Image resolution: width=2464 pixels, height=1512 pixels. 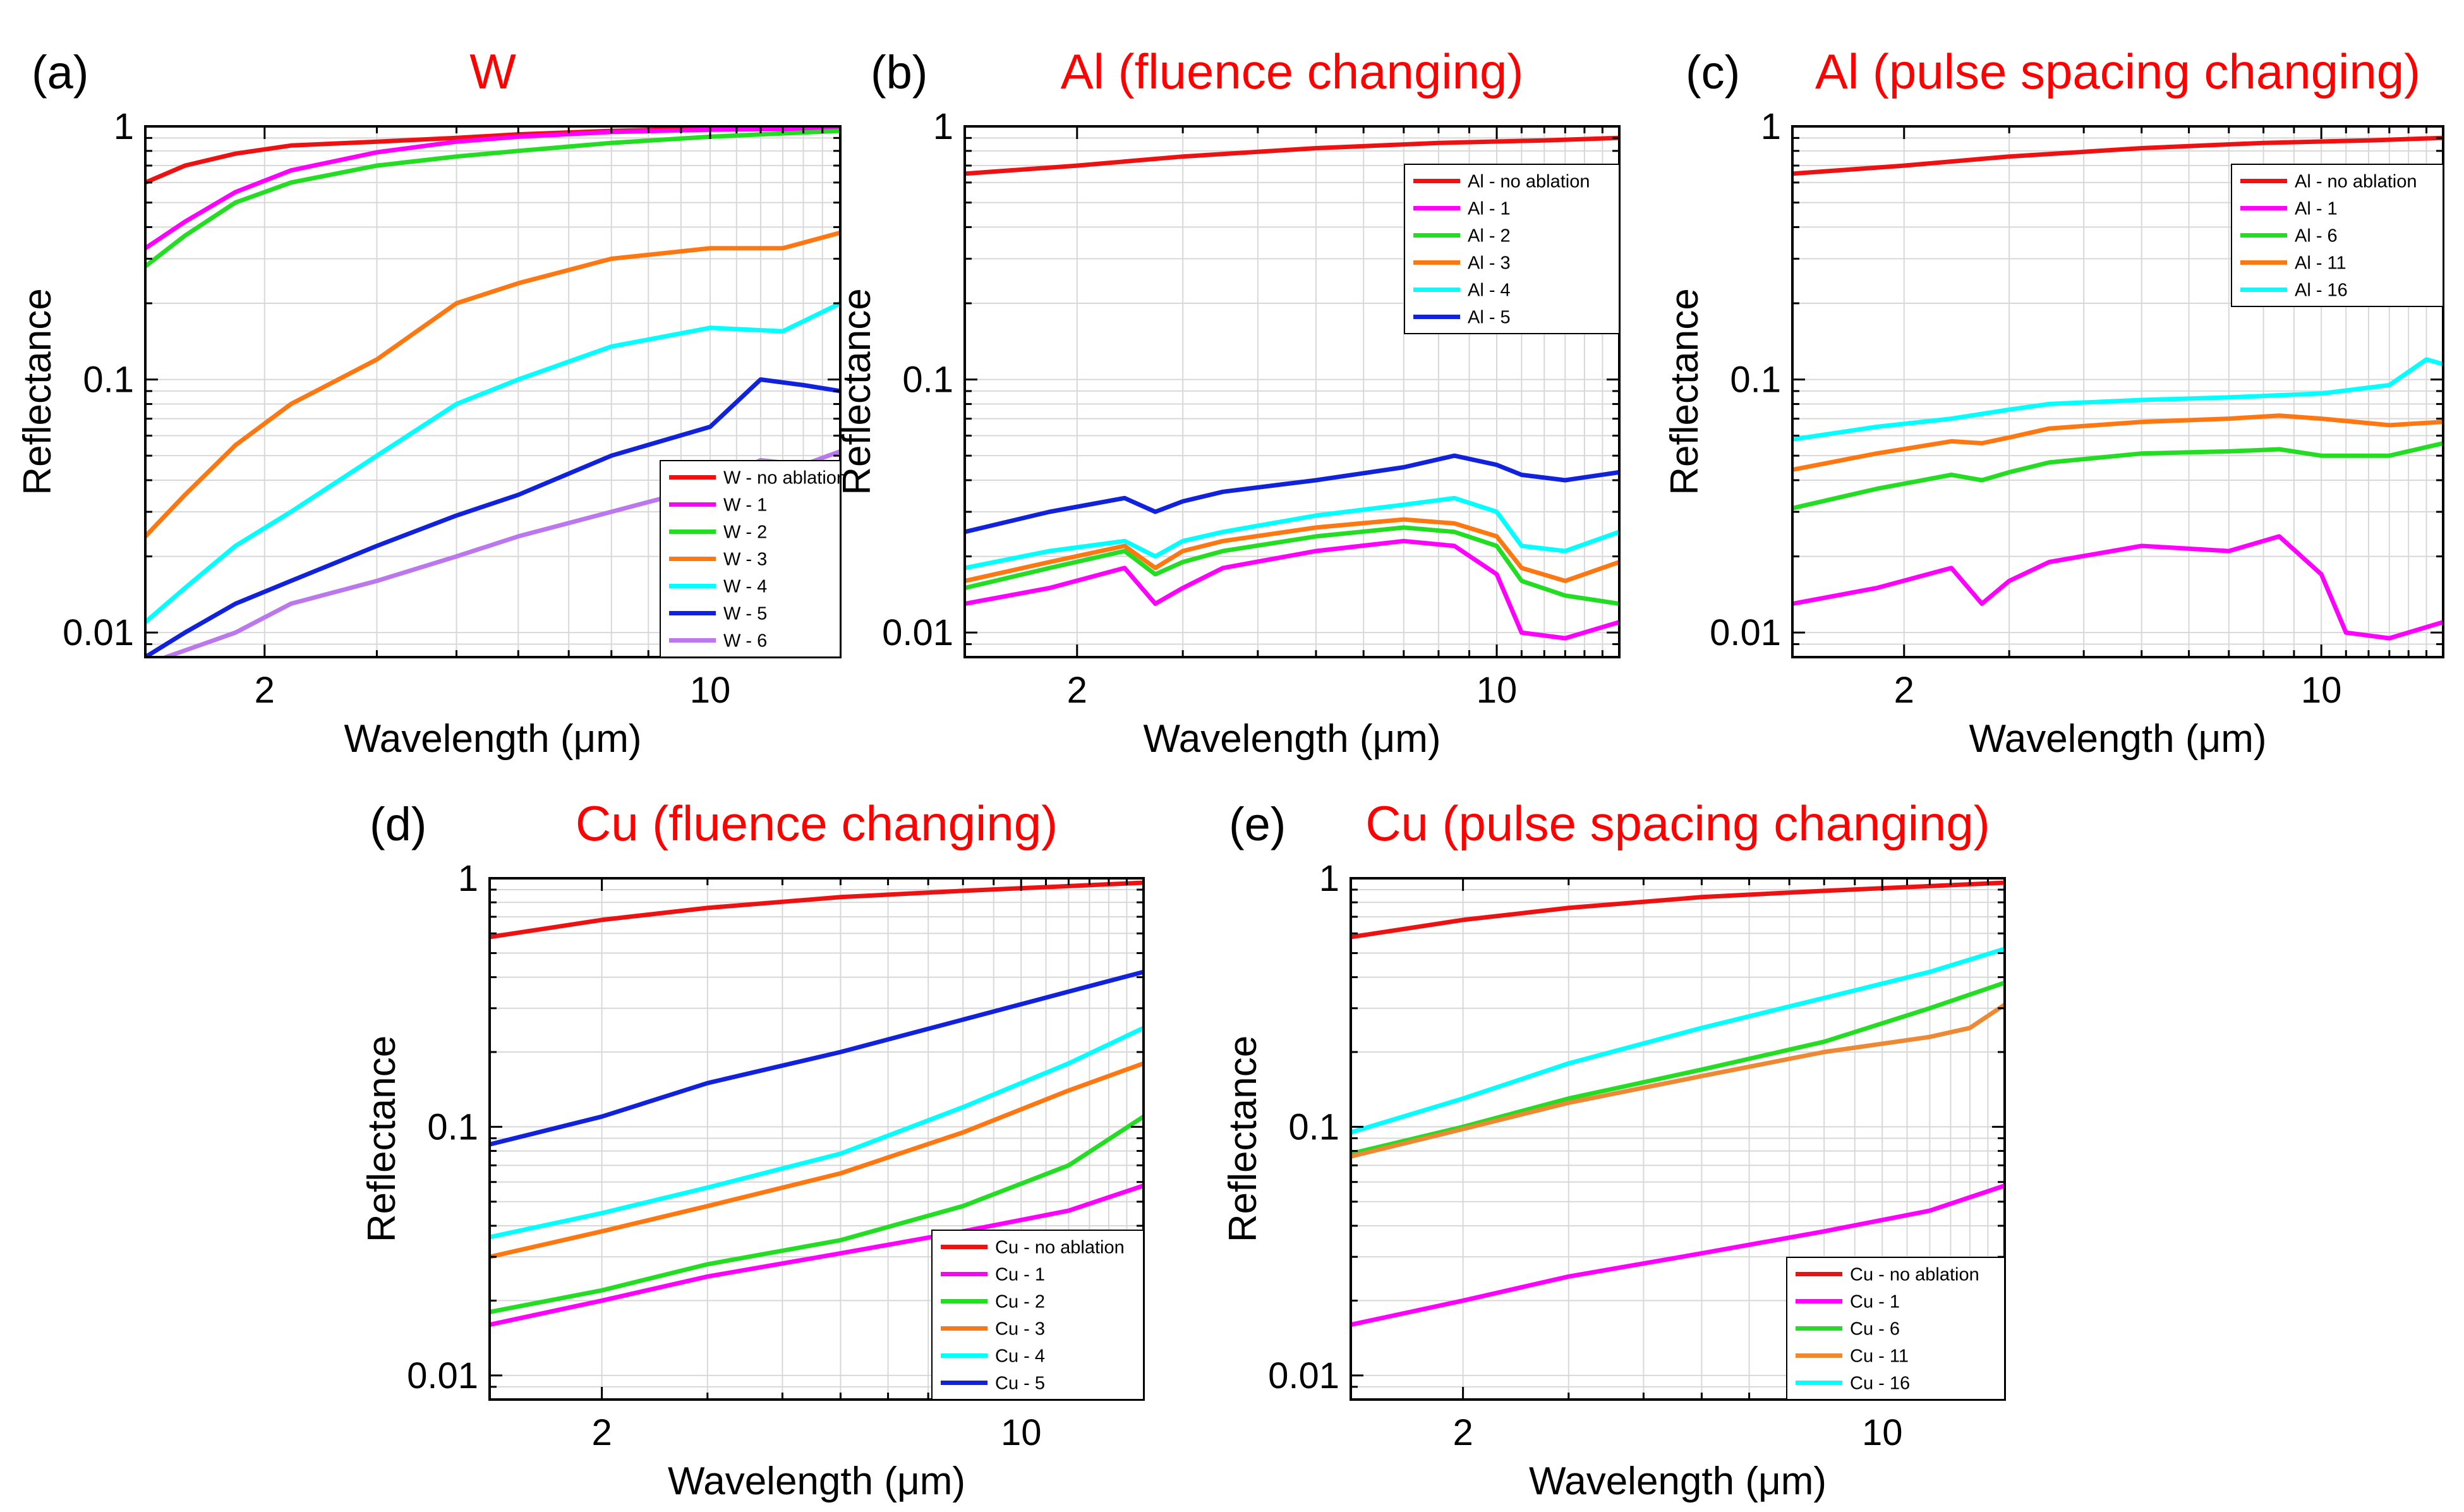 I want to click on legend-entry: Cu - 6, so click(x=1875, y=1329).